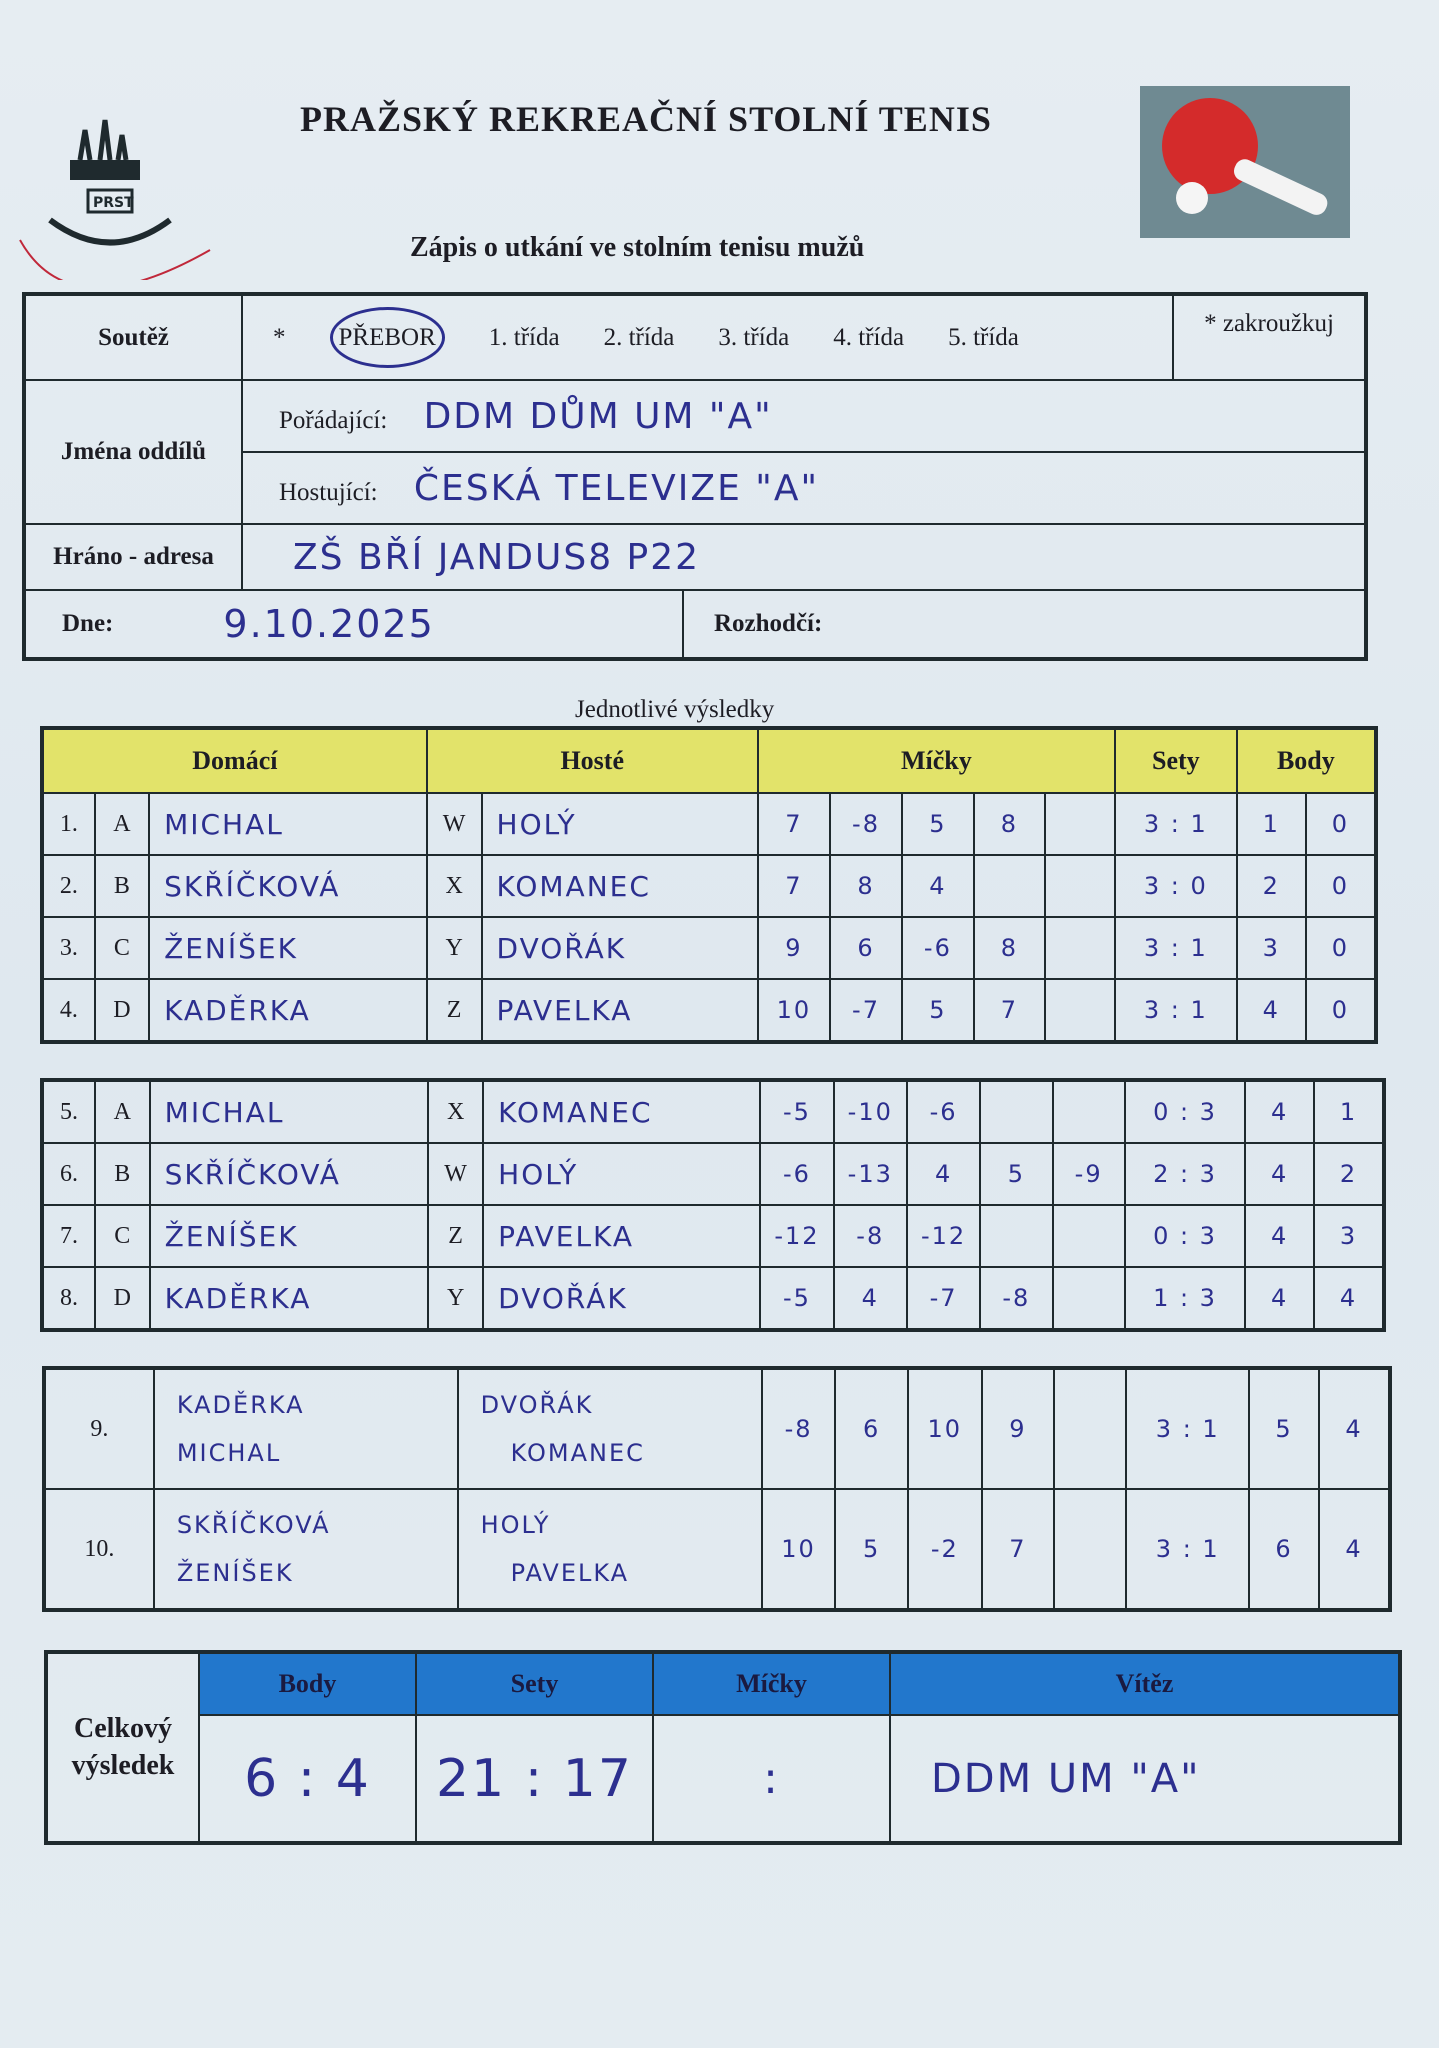  I want to click on hostujici-label: Hostující:, so click(328, 492).